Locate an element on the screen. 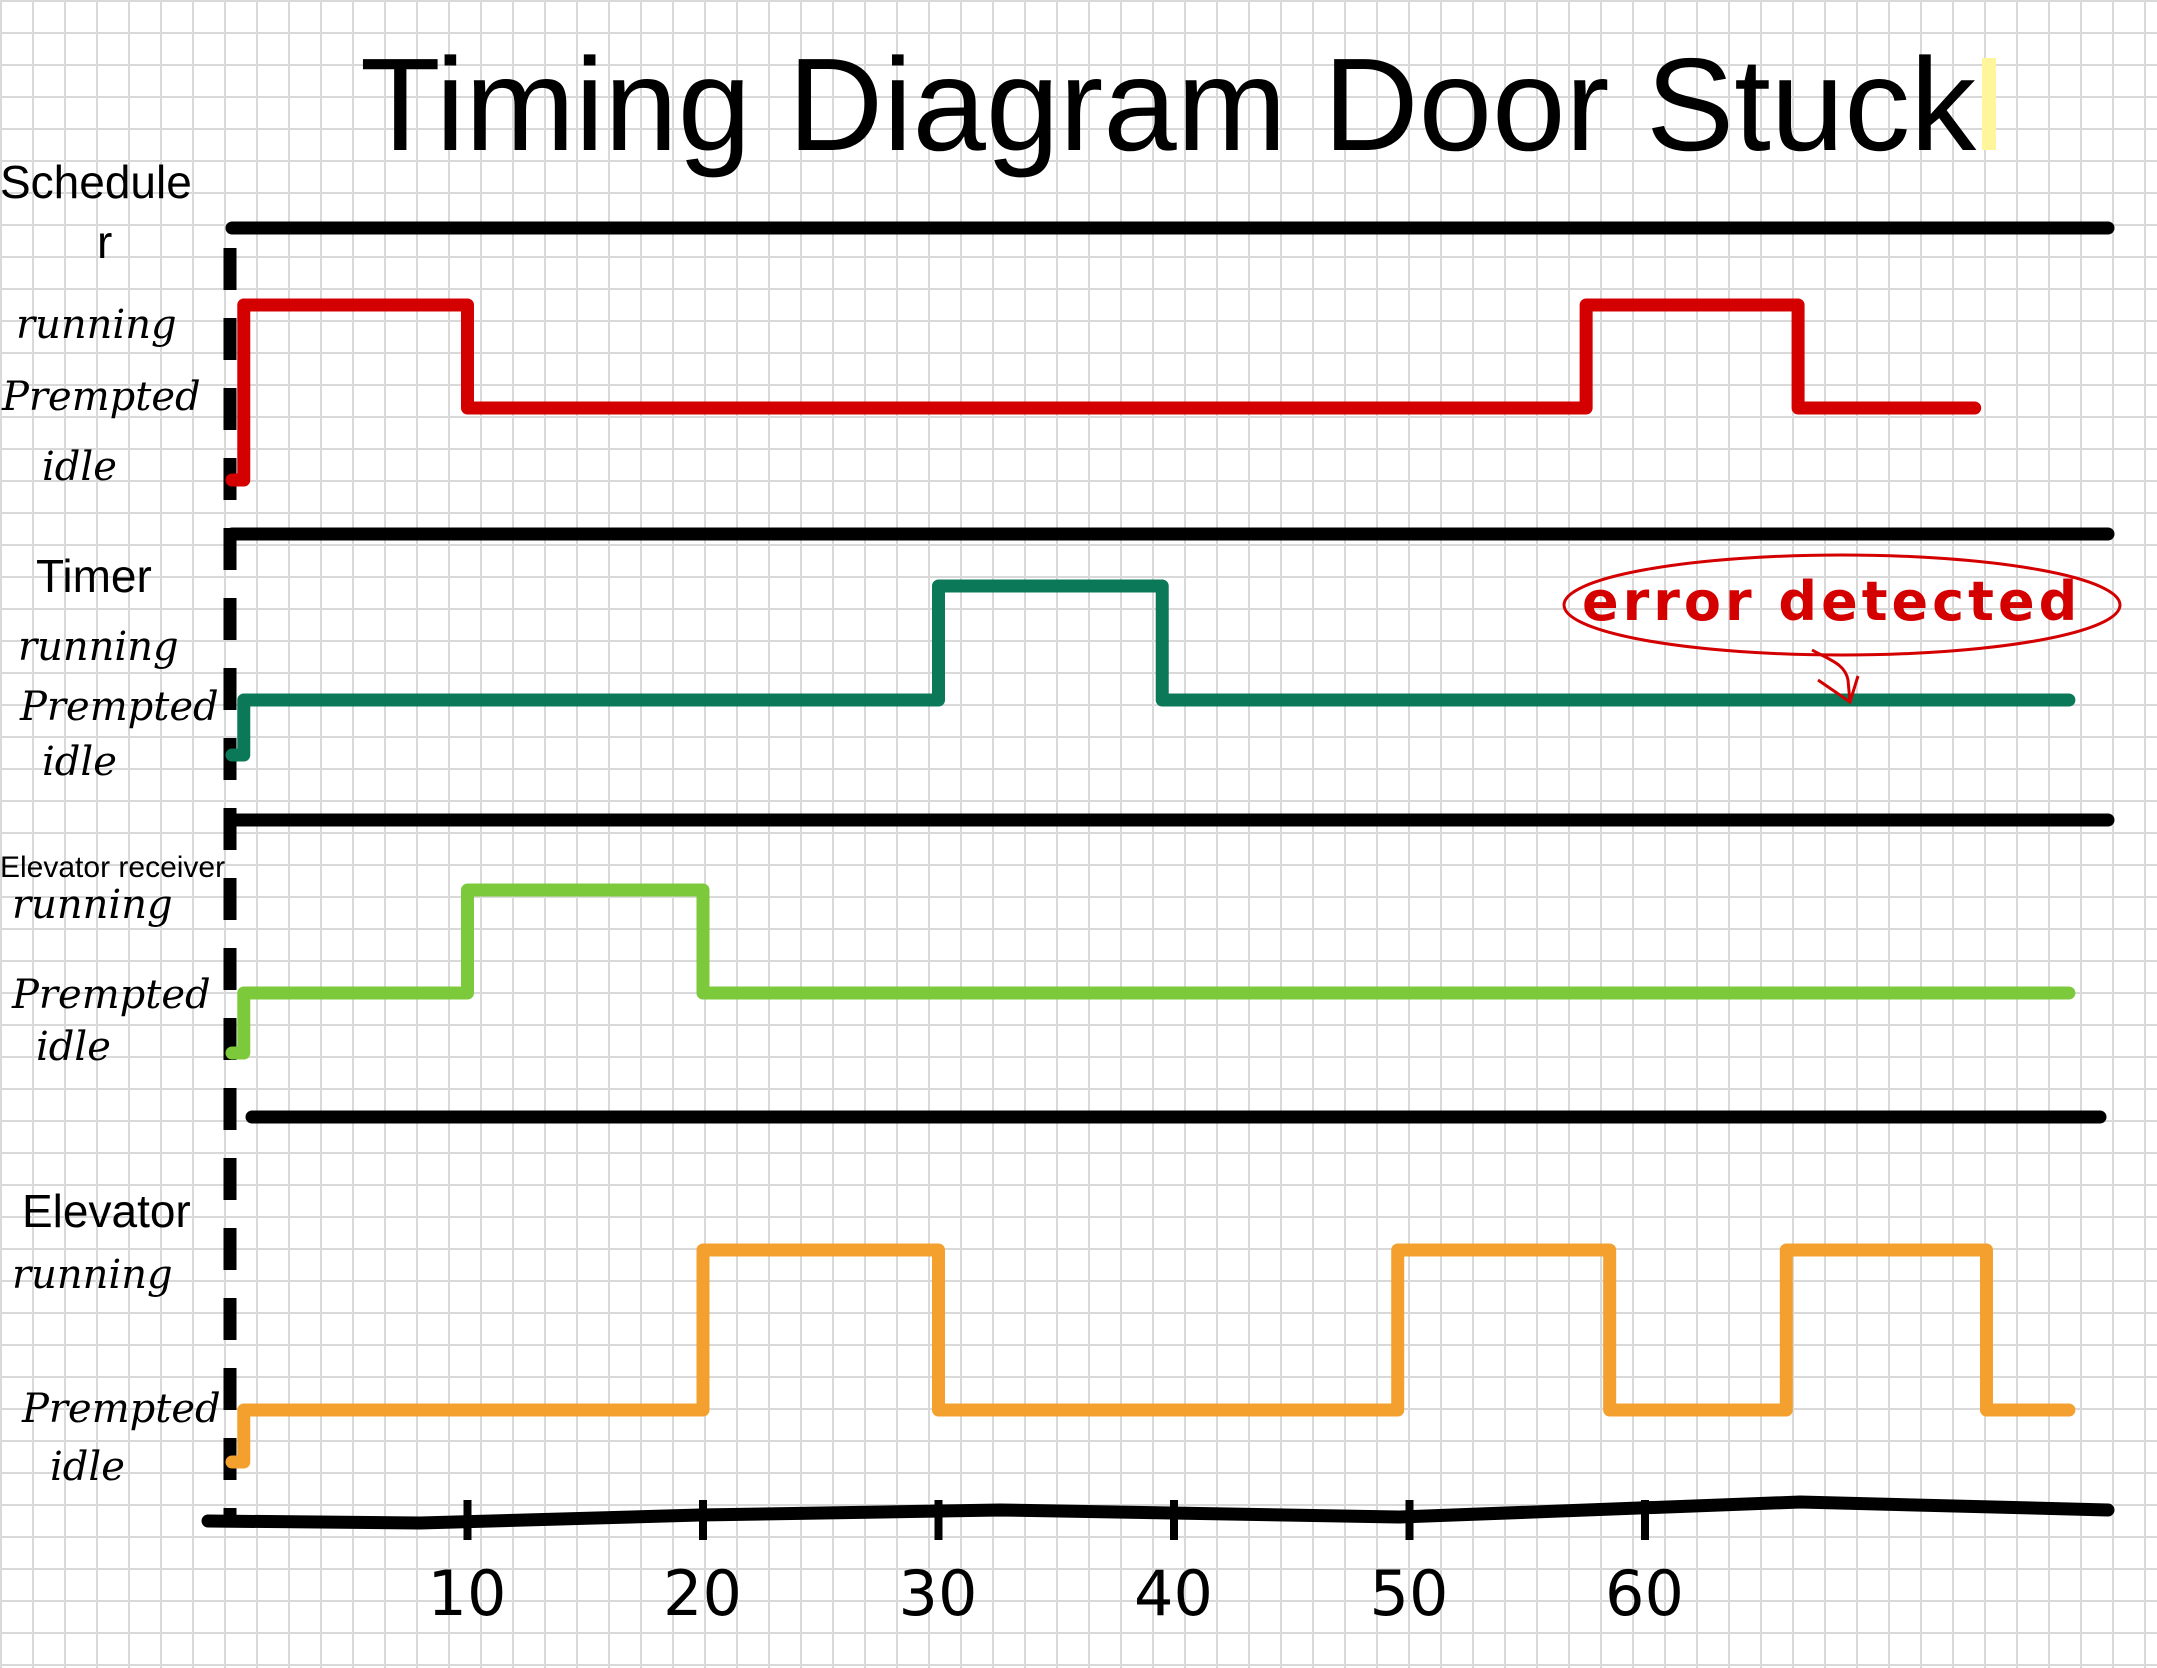 The image size is (2157, 1668). lane-name-timer: Timer is located at coordinates (94, 576).